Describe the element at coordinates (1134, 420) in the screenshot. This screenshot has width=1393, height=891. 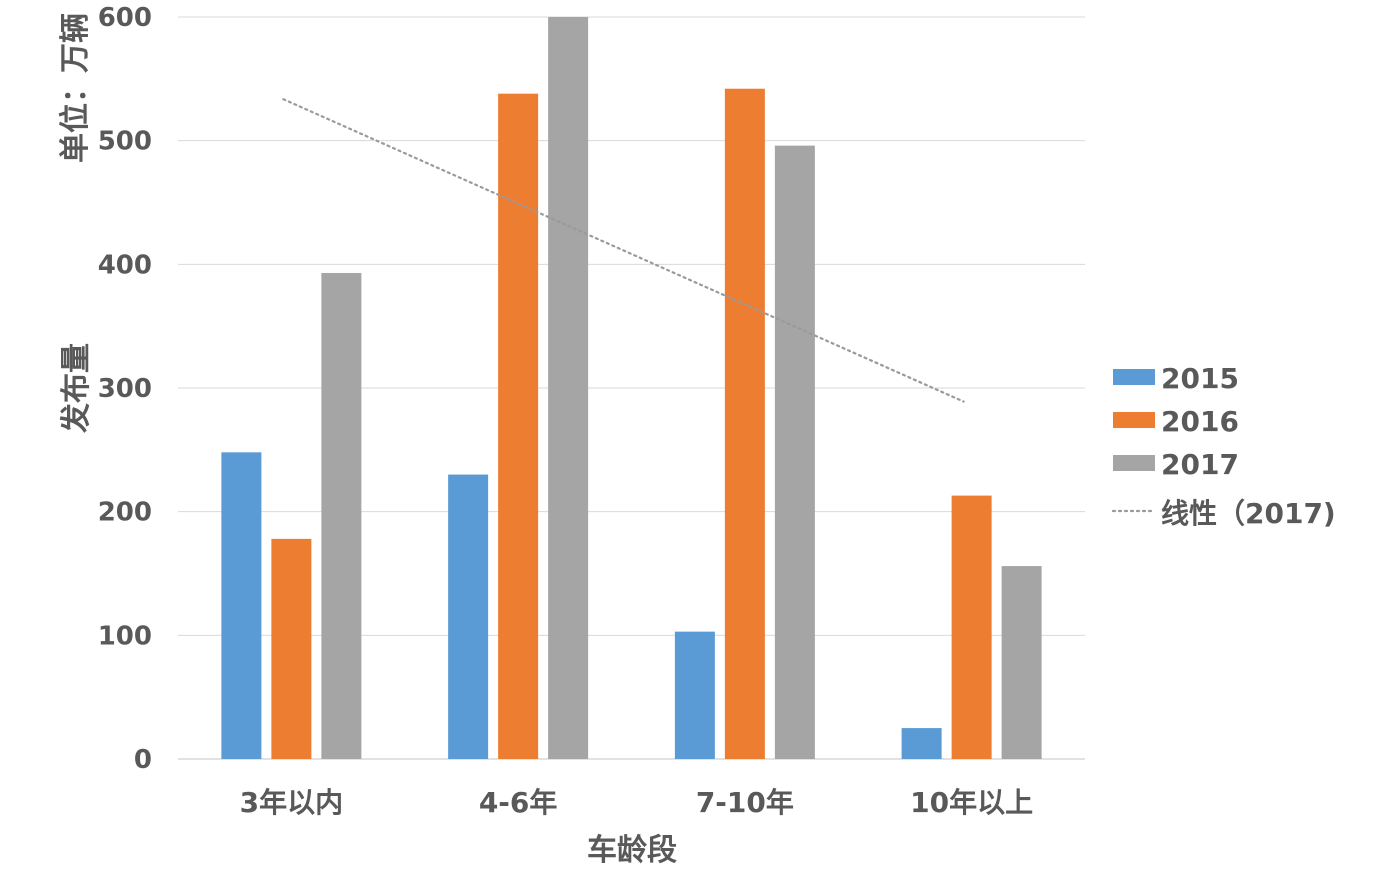
I see `legend-swatch-2016` at that location.